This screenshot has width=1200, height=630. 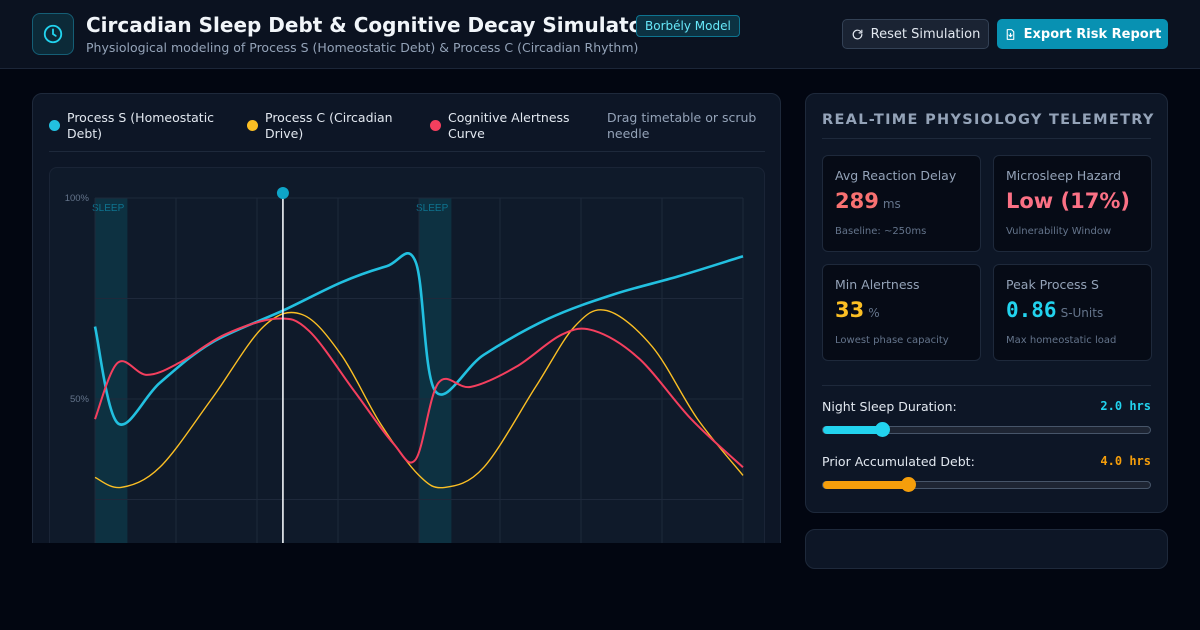 I want to click on card-note: Baseline: ~250ms, so click(x=881, y=231).